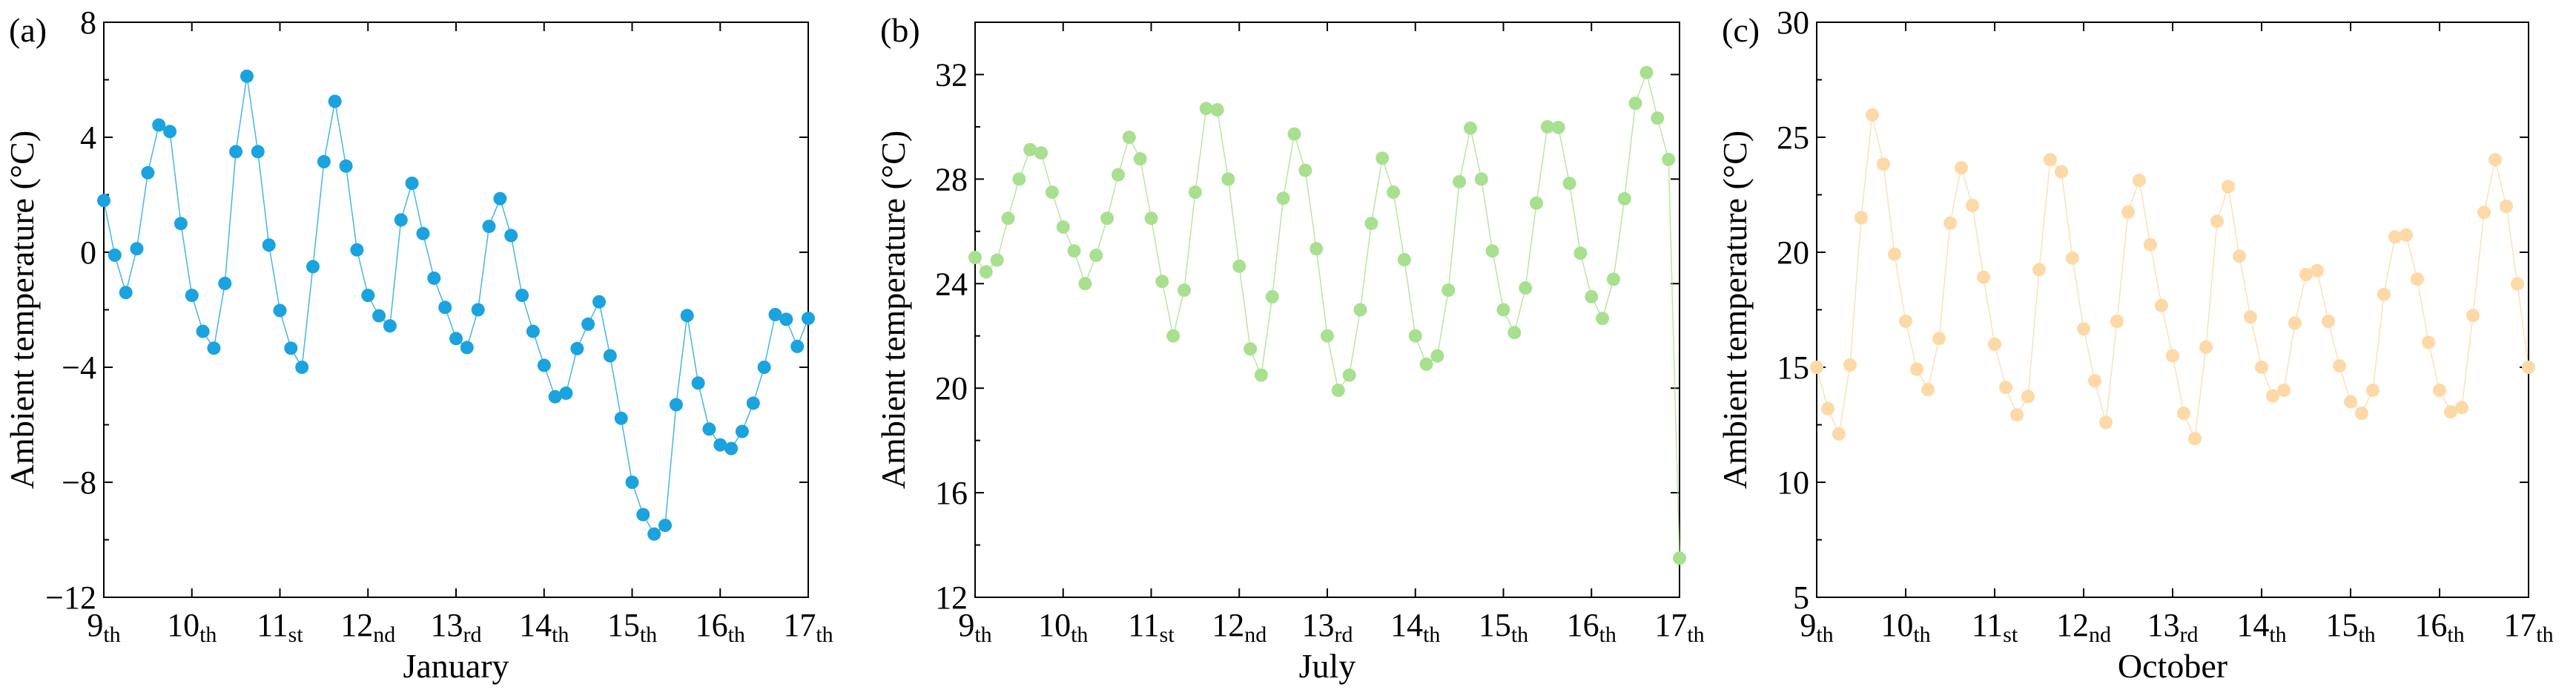  Describe the element at coordinates (951, 179) in the screenshot. I see `y-tick-label: 28` at that location.